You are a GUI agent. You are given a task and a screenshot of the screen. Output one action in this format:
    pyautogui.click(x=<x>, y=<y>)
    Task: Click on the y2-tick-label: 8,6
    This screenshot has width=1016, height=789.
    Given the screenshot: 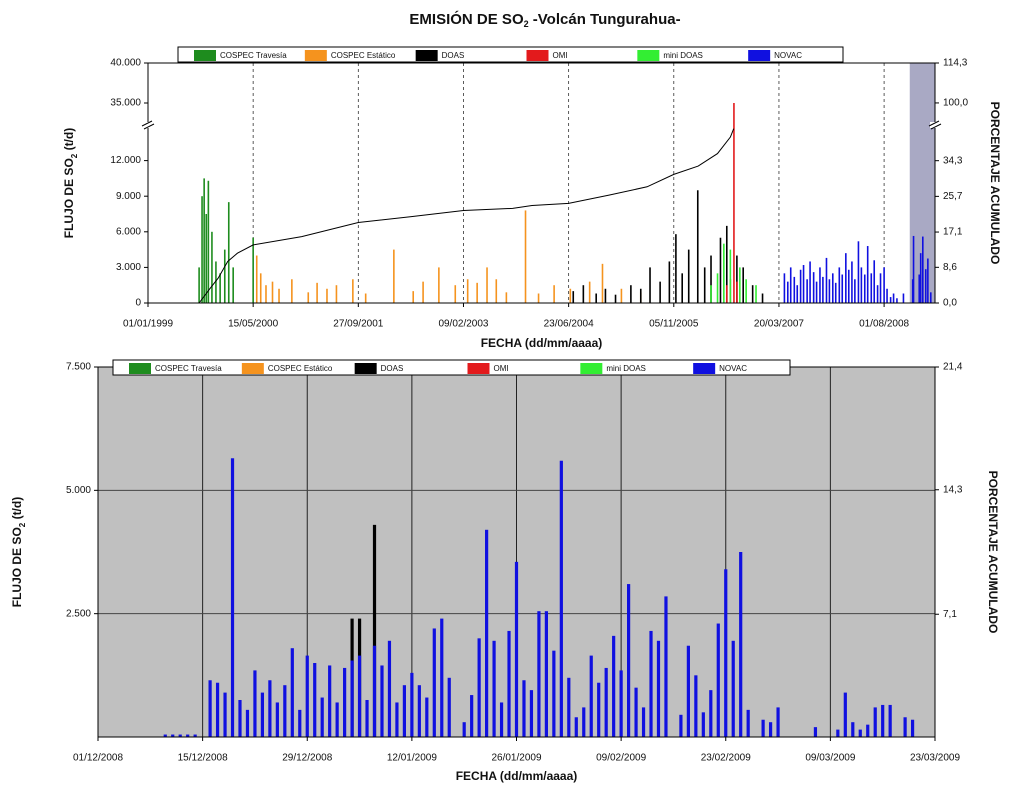 What is the action you would take?
    pyautogui.click(x=950, y=267)
    